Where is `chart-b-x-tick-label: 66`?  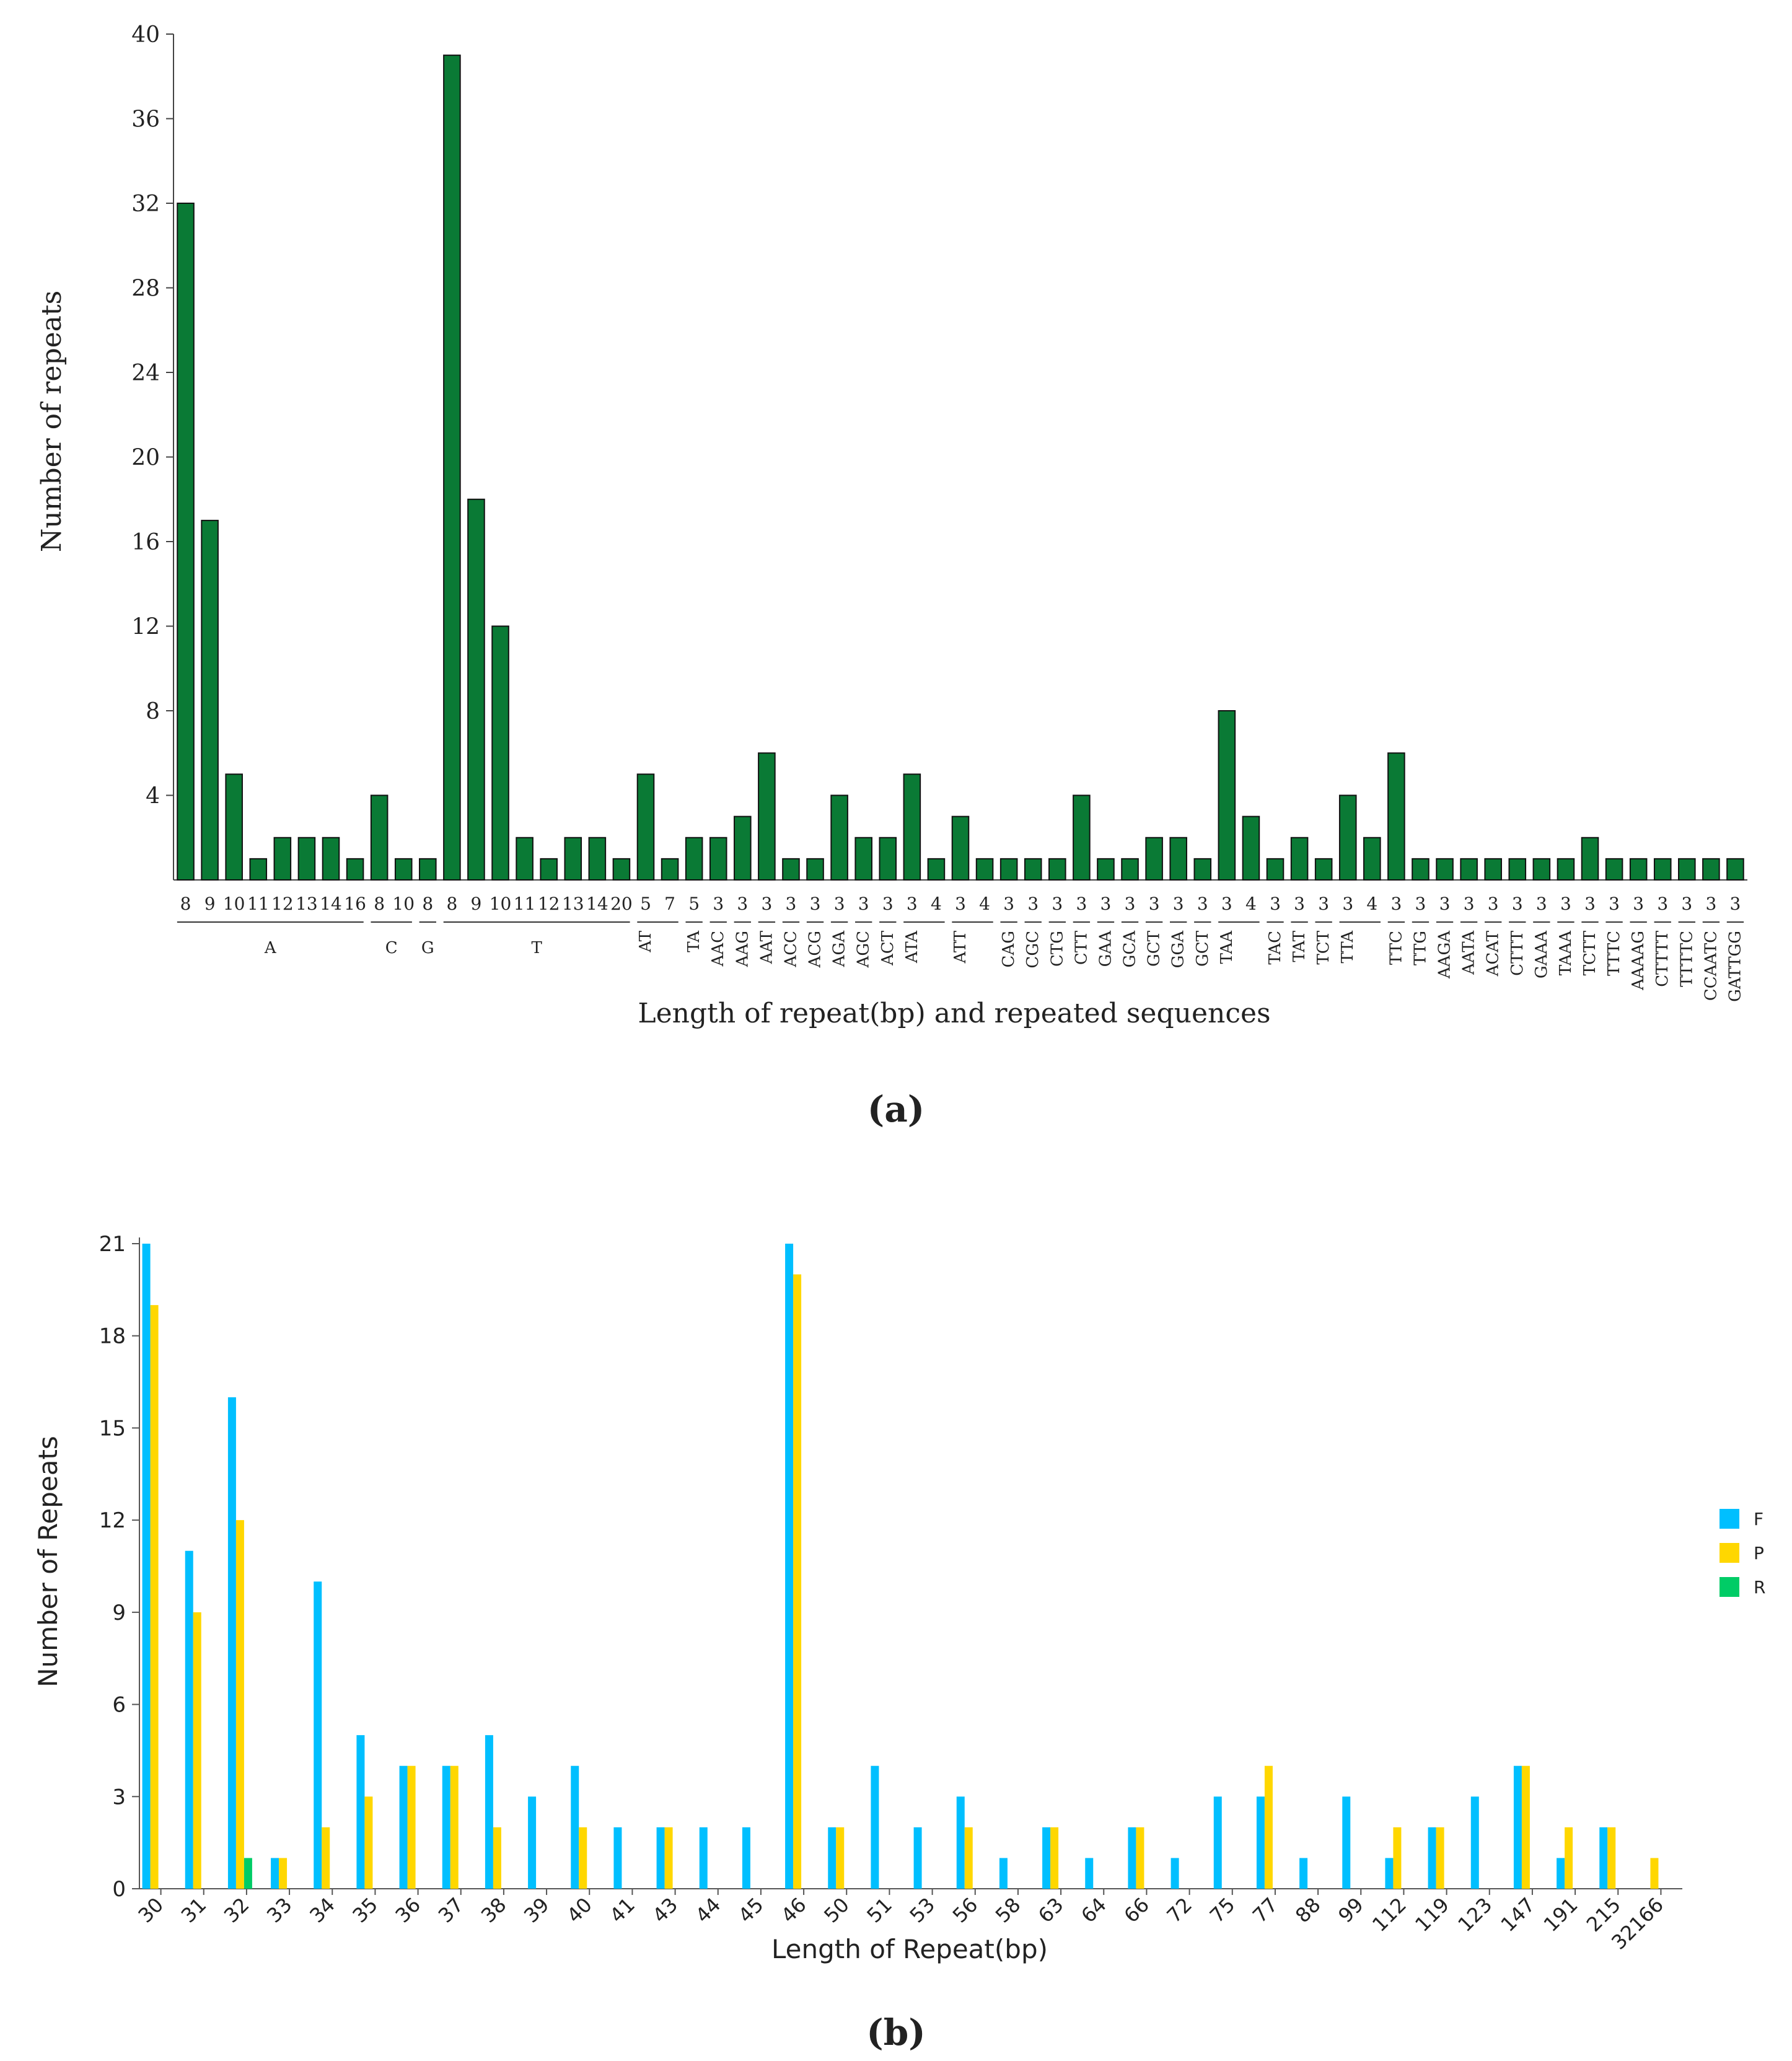 chart-b-x-tick-label: 66 is located at coordinates (1136, 1910).